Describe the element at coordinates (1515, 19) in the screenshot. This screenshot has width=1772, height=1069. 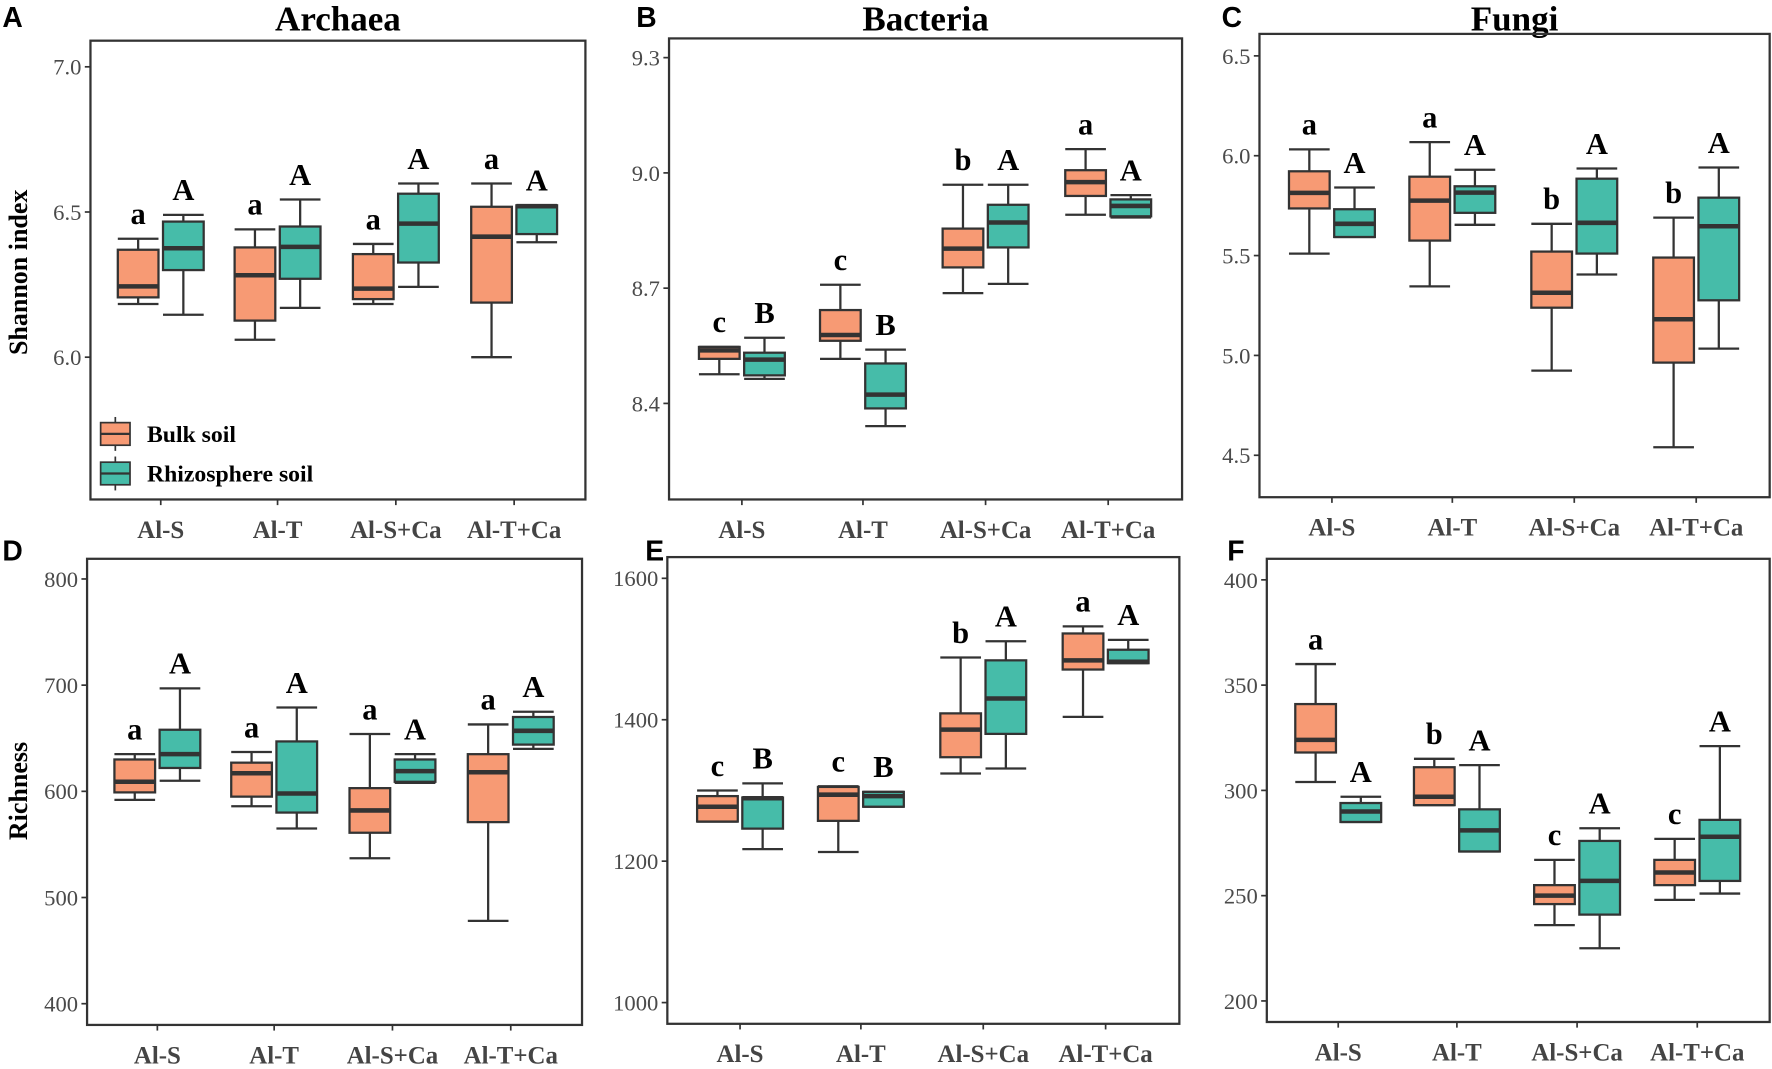
I see `panel-title: Fungi` at that location.